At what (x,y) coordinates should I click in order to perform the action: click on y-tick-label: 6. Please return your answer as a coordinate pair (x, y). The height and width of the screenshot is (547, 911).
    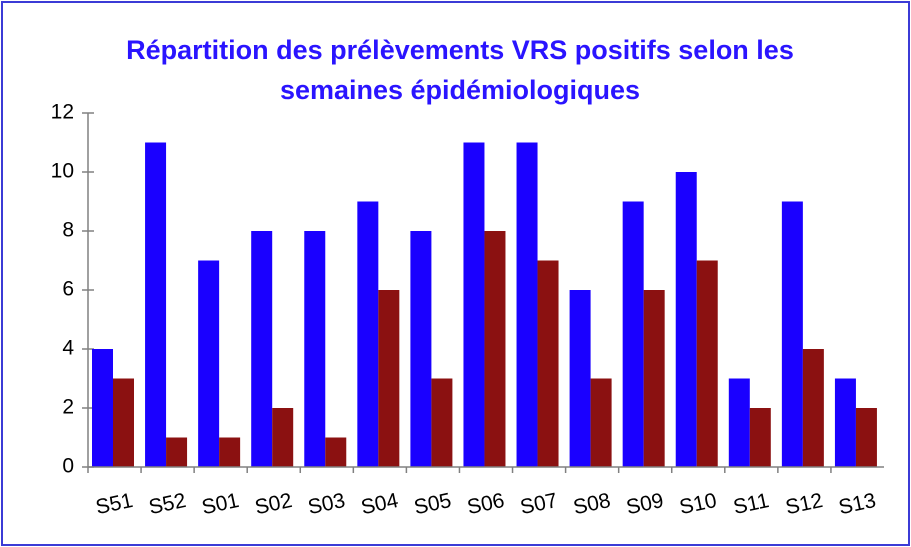
    Looking at the image, I should click on (68, 289).